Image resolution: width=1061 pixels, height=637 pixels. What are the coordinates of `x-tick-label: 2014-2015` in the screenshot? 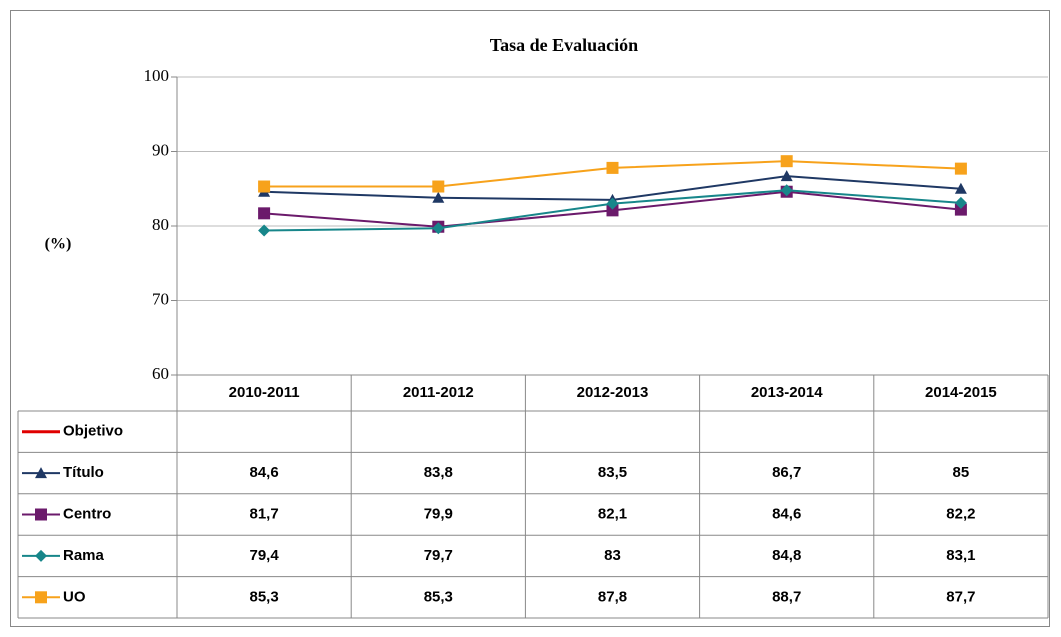 It's located at (961, 392).